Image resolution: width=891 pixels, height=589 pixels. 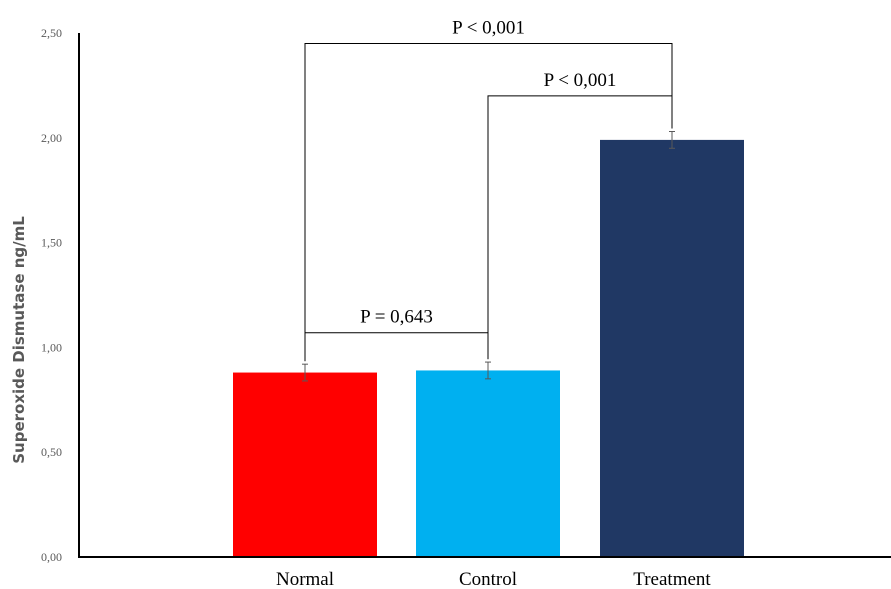 What do you see at coordinates (488, 463) in the screenshot?
I see `bar-control` at bounding box center [488, 463].